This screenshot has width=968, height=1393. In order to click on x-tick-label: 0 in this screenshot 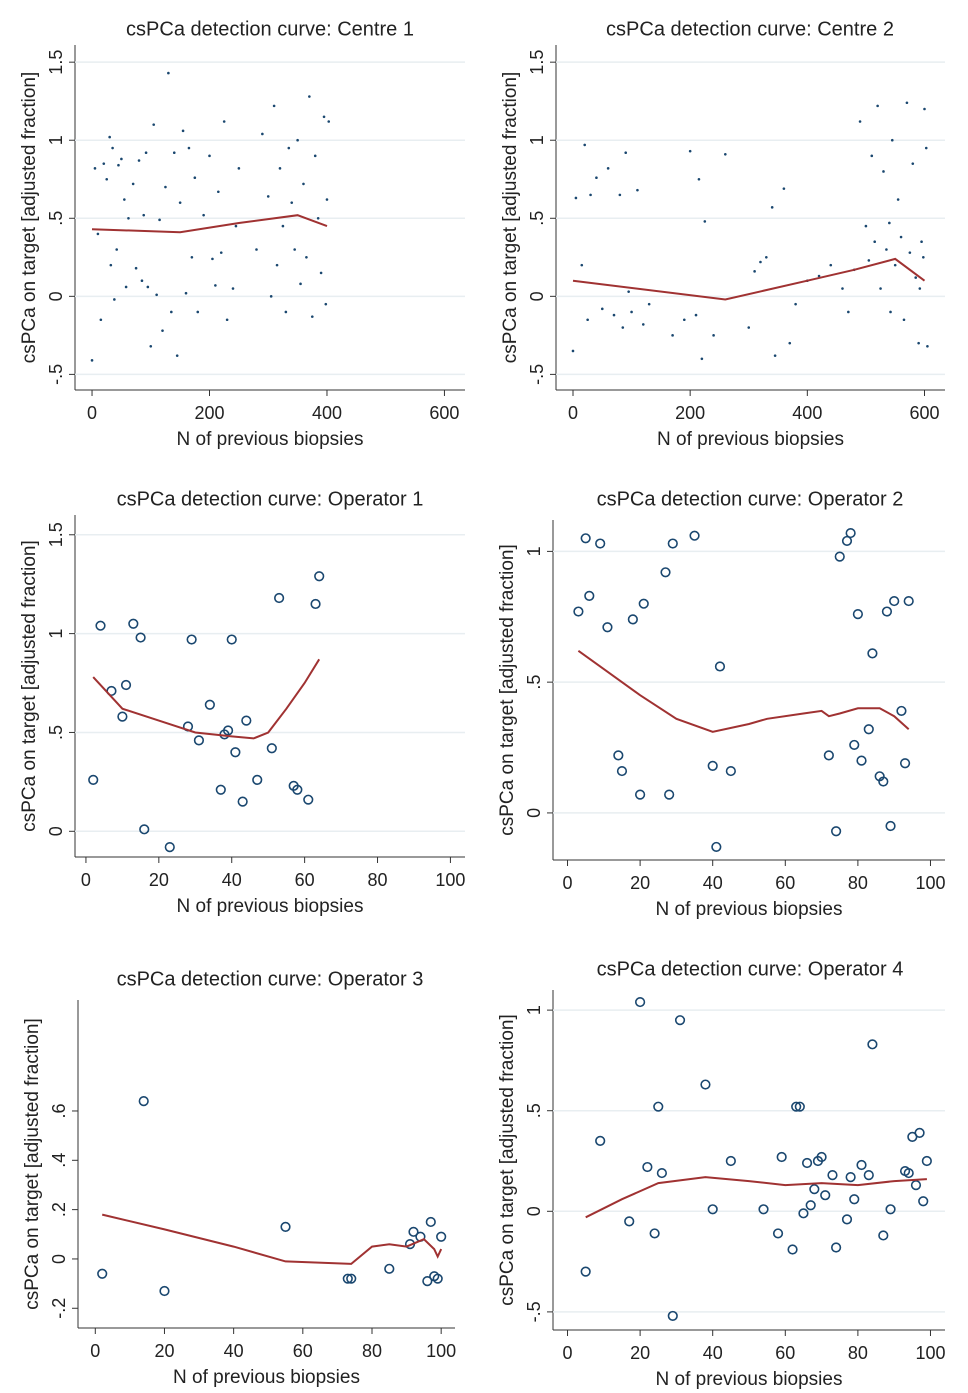, I will do `click(92, 413)`.